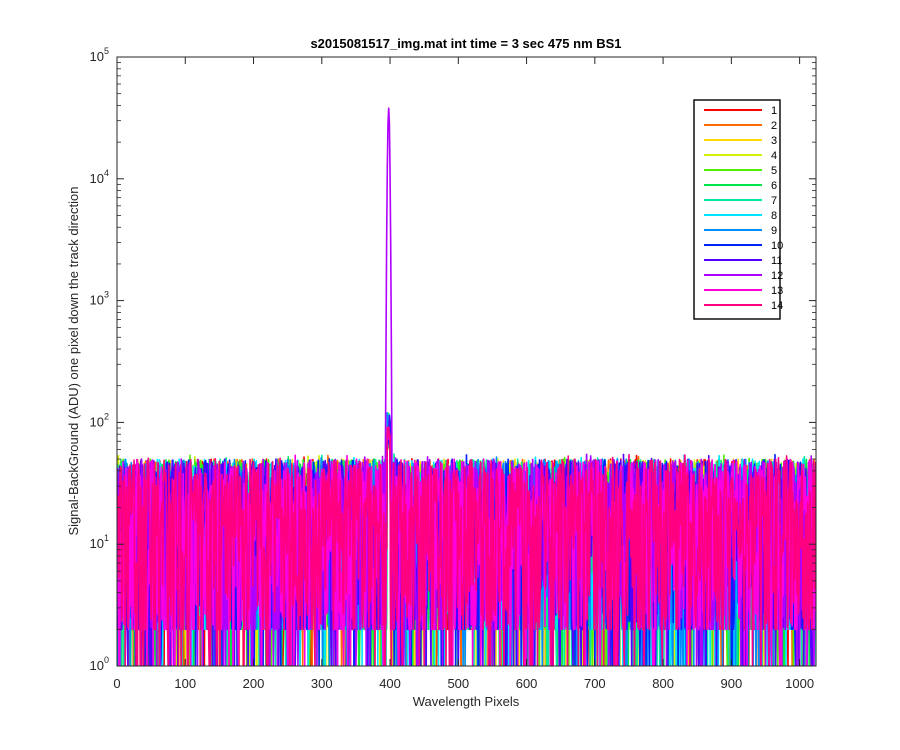 The image size is (900, 750). Describe the element at coordinates (774, 126) in the screenshot. I see `legend-label: 2` at that location.